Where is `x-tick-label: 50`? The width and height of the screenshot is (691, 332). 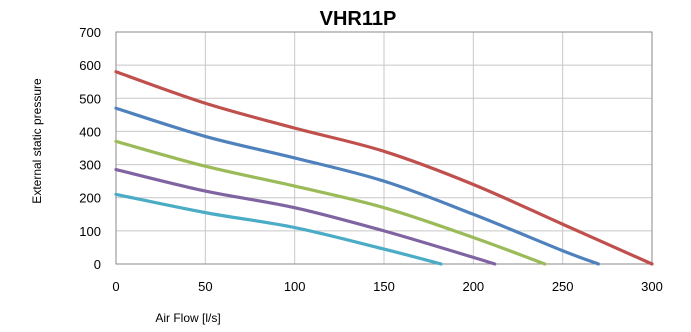 x-tick-label: 50 is located at coordinates (205, 286).